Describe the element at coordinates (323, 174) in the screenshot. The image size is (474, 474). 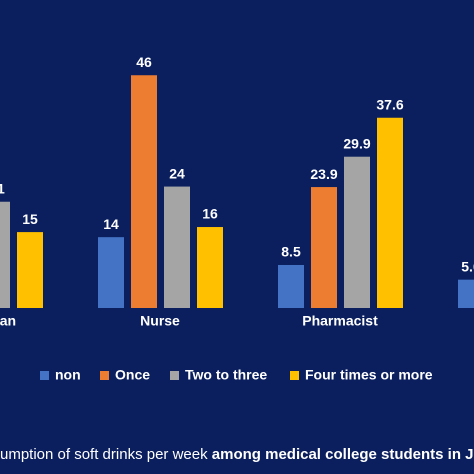
I see `data-label: 23.9` at that location.